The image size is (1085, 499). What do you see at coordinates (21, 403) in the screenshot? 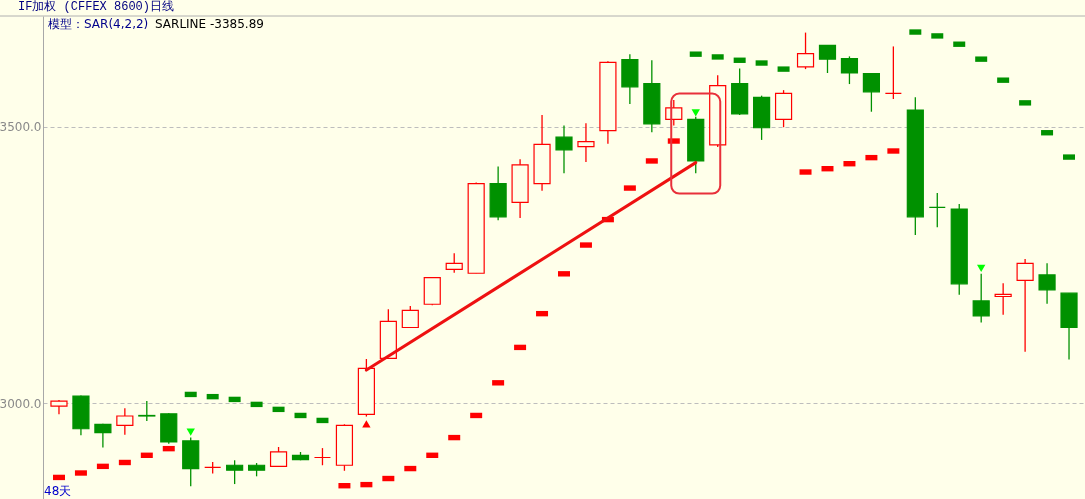
I see `y-tick-label: 3000.0` at bounding box center [21, 403].